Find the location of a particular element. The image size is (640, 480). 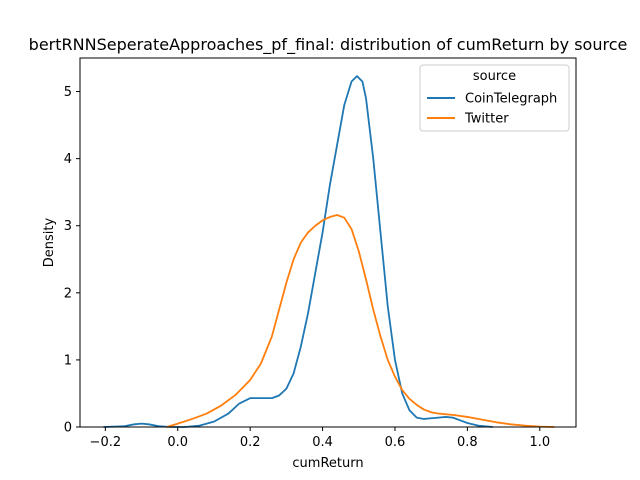

y-axis-ticks: 0 1 2 3 4 5 is located at coordinates (72, 260).